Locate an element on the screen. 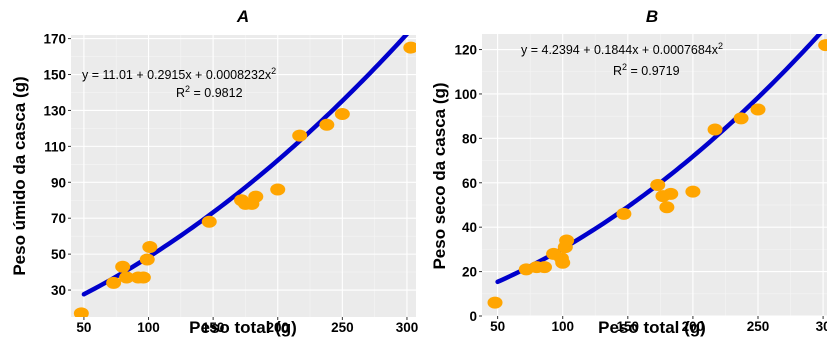 Image resolution: width=827 pixels, height=338 pixels. y-tick-label-b: 60 is located at coordinates (469, 183).